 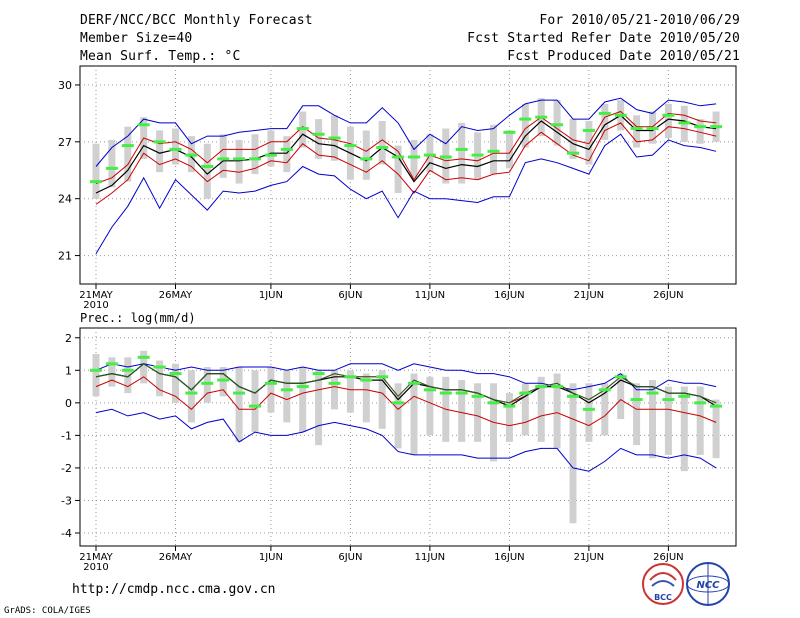 I want to click on forecast-period: For 2010/05/21-2010/06/29, so click(x=639, y=20).